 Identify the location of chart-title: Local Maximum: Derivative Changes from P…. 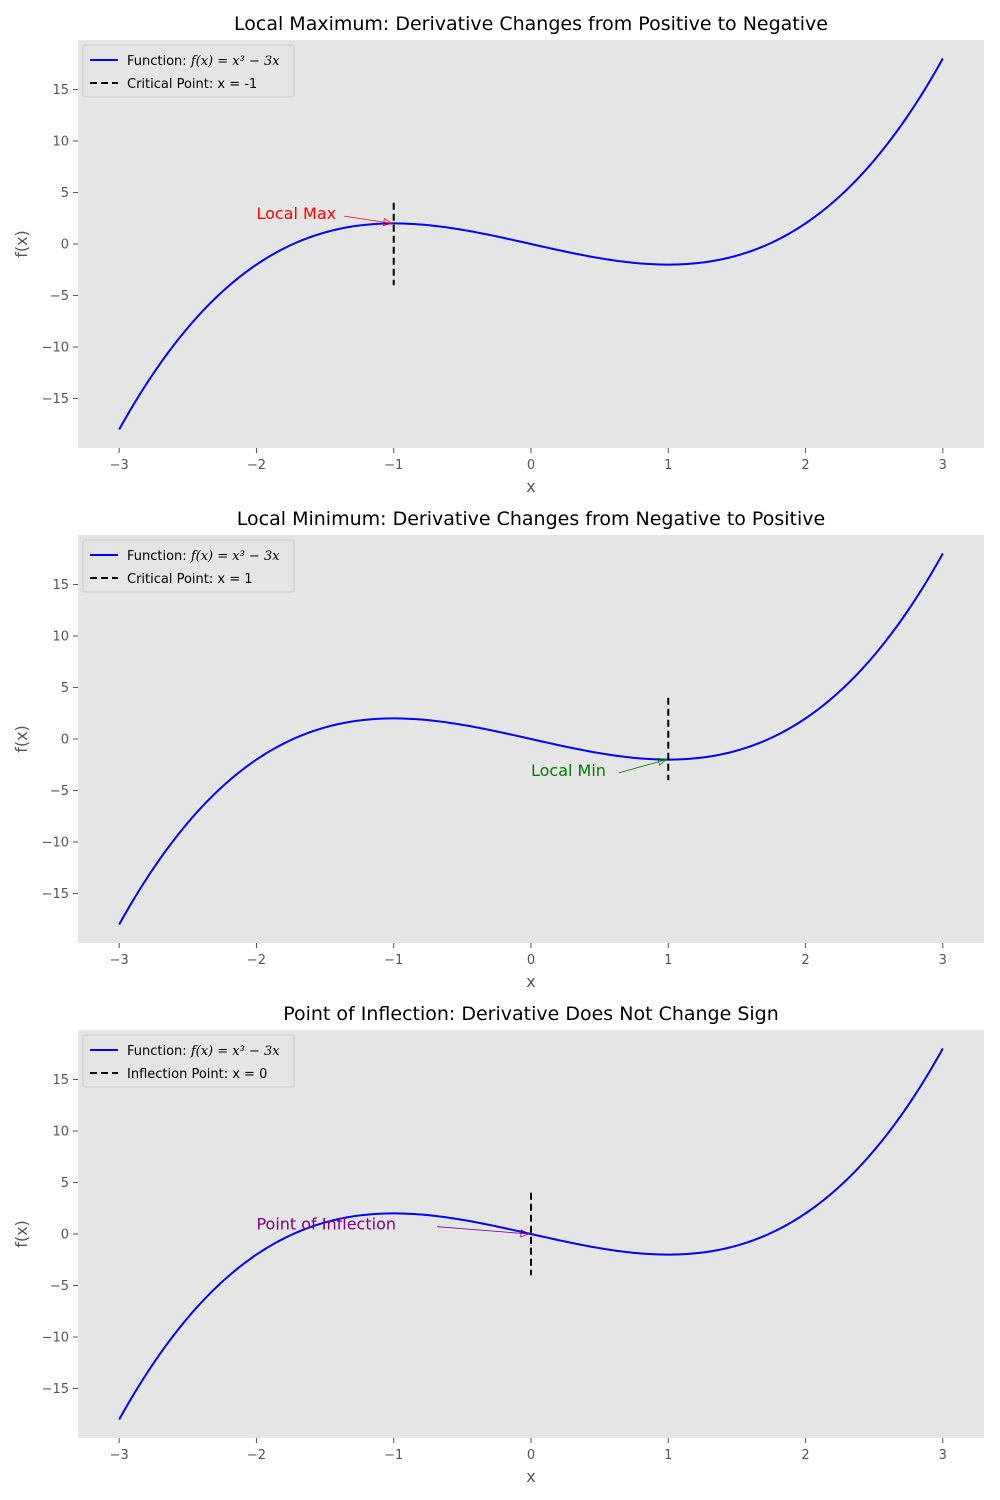
(531, 24).